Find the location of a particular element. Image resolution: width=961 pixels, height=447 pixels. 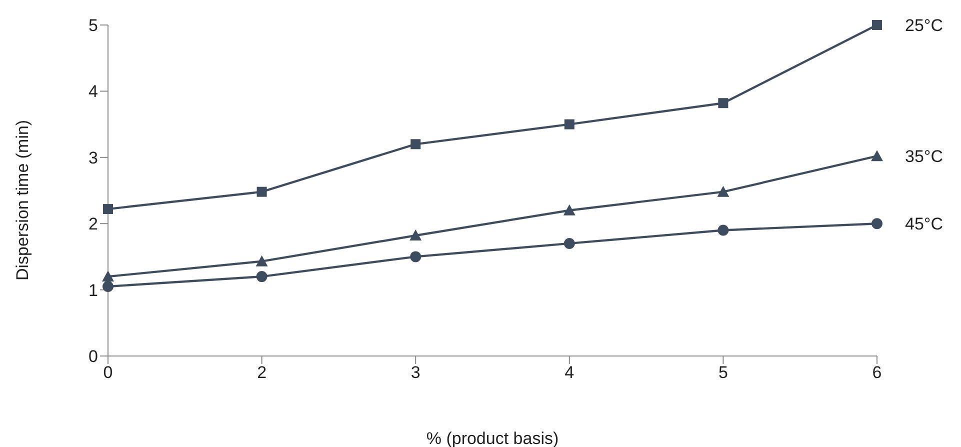

x-tick-label: 5 is located at coordinates (723, 372).